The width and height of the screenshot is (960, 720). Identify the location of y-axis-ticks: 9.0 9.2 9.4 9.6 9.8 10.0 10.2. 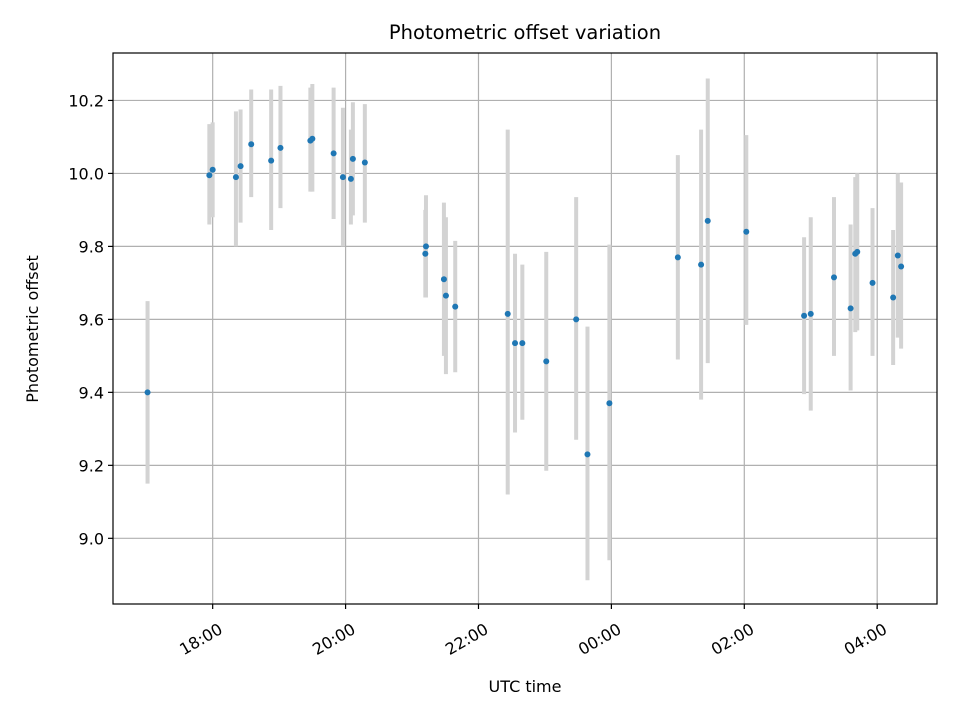
(90, 319).